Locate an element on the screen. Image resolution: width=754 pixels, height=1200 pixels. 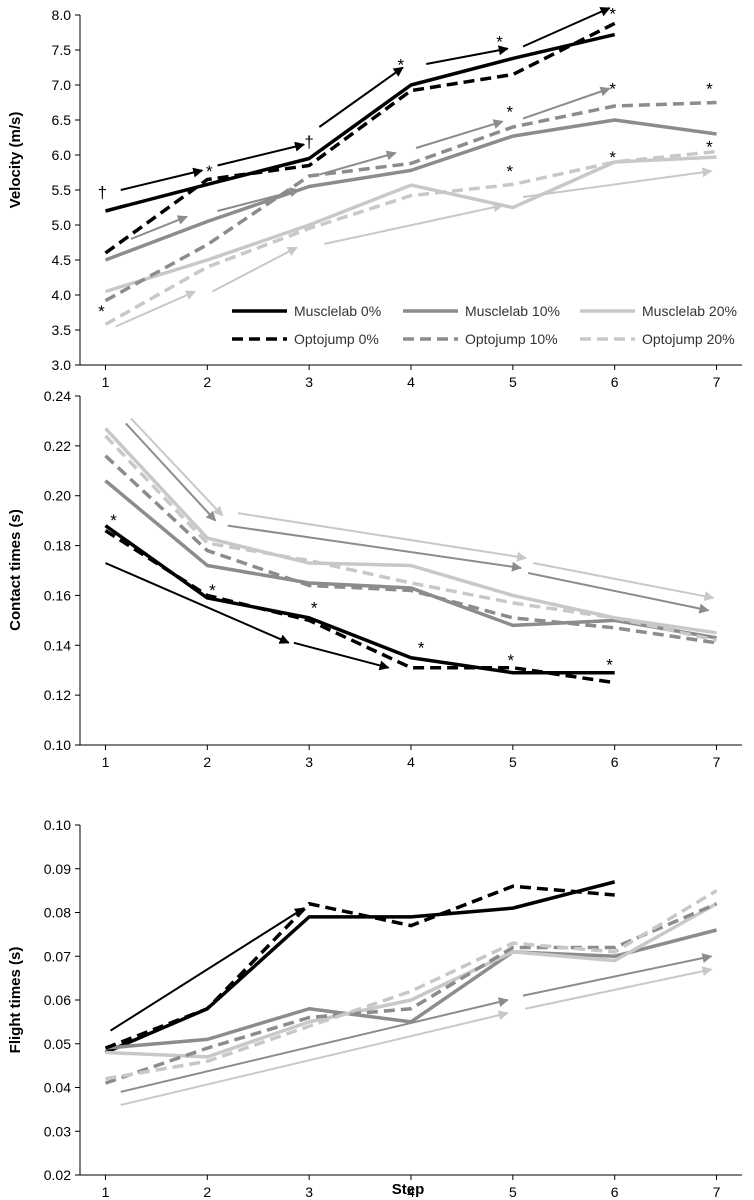
flight-x-tick-label: 4 is located at coordinates (411, 1192).